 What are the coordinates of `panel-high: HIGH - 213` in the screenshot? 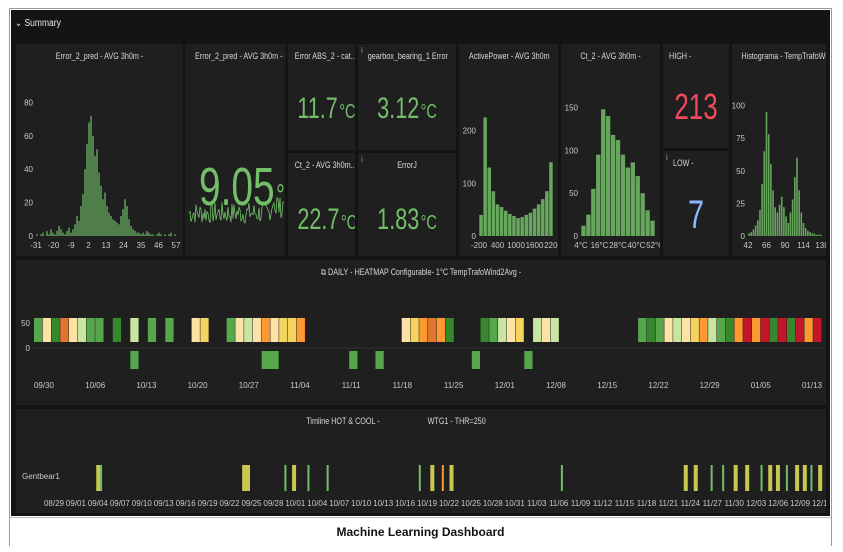 It's located at (696, 96).